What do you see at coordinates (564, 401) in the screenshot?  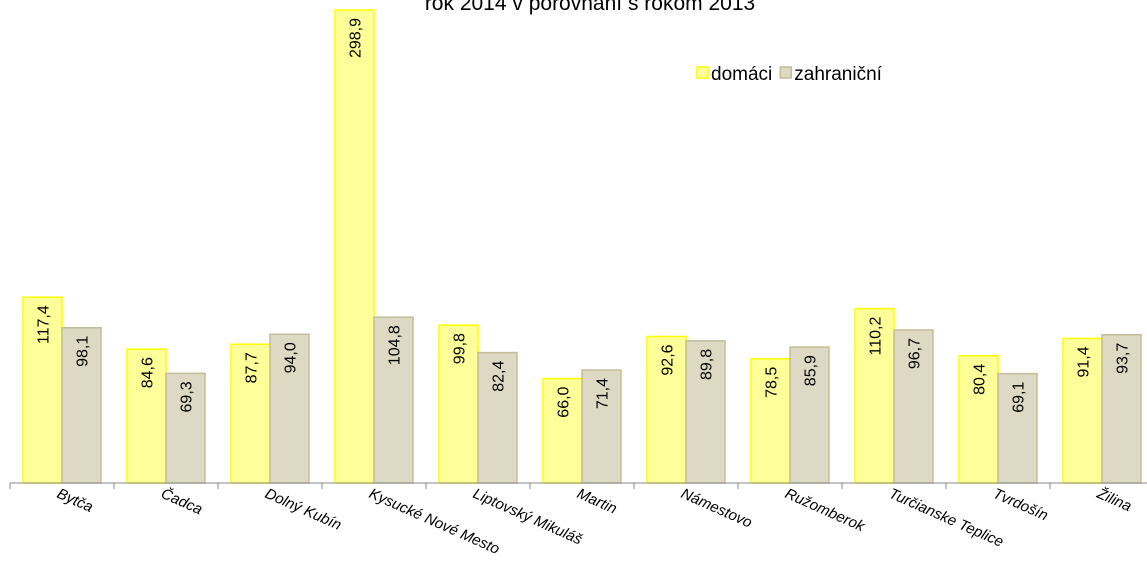 I see `data-label: 66,0` at bounding box center [564, 401].